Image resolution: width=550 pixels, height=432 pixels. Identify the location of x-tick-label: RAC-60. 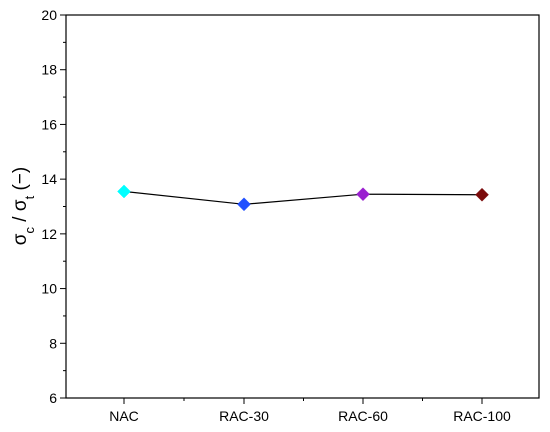
(363, 416).